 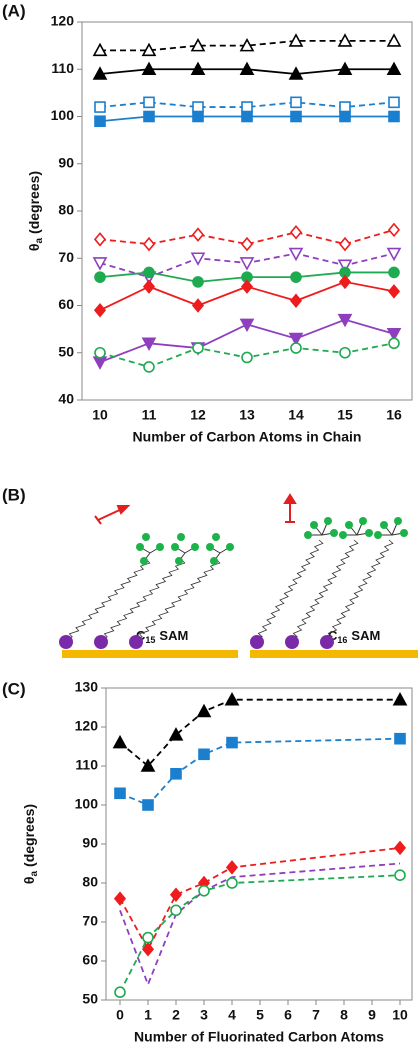 I want to click on y-tick-label: 80, so click(x=90, y=882).